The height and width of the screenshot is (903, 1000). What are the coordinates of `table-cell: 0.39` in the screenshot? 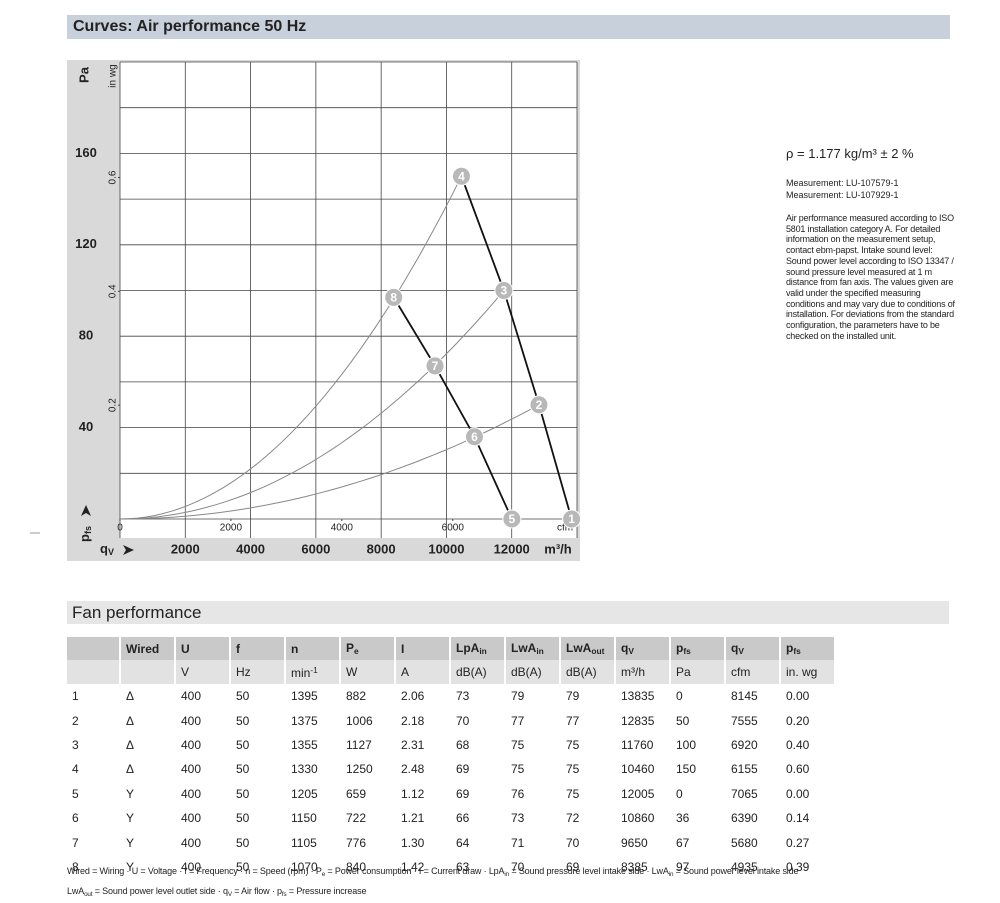 It's located at (808, 867).